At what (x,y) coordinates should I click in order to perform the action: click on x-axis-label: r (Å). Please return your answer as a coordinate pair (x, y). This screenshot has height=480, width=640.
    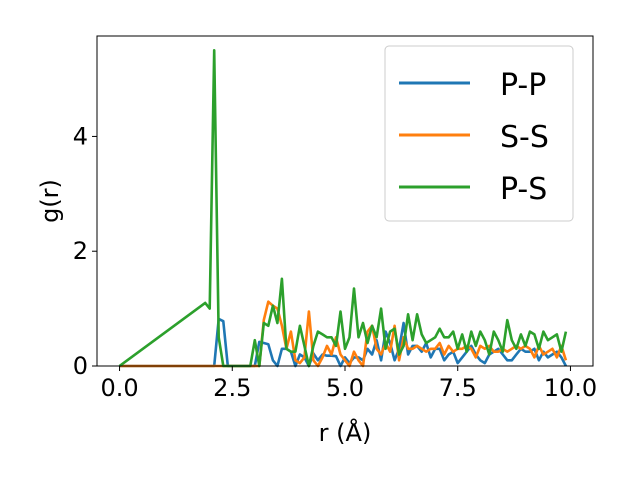
    Looking at the image, I should click on (345, 432).